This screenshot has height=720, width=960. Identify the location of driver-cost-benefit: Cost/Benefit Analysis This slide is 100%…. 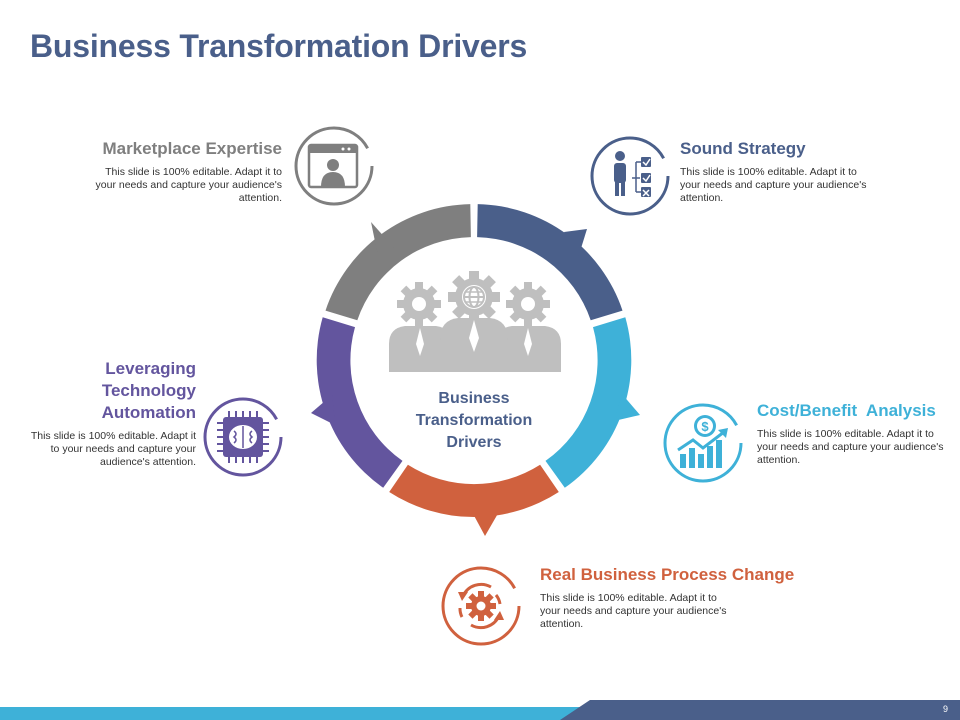
(857, 433).